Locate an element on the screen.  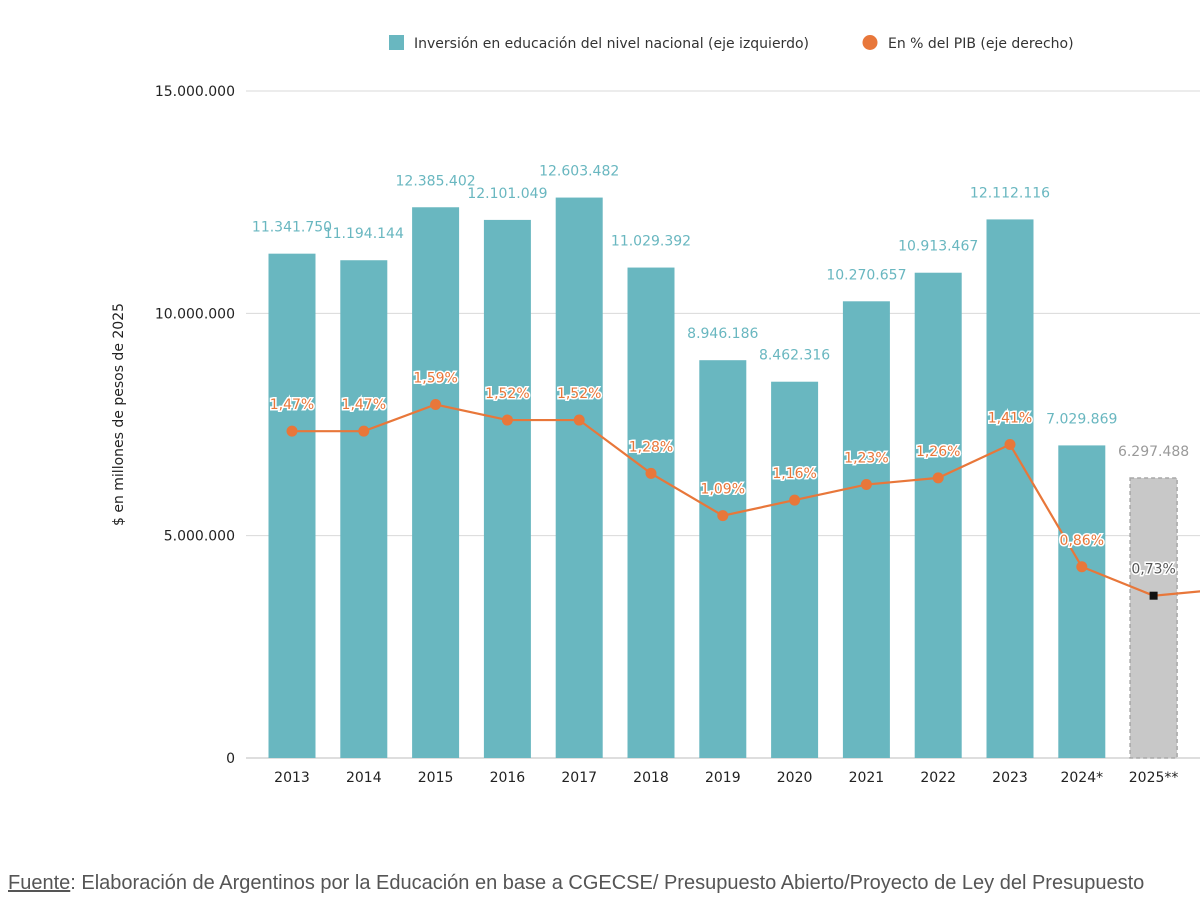
x-tick-label-2022: 2022 is located at coordinates (938, 778).